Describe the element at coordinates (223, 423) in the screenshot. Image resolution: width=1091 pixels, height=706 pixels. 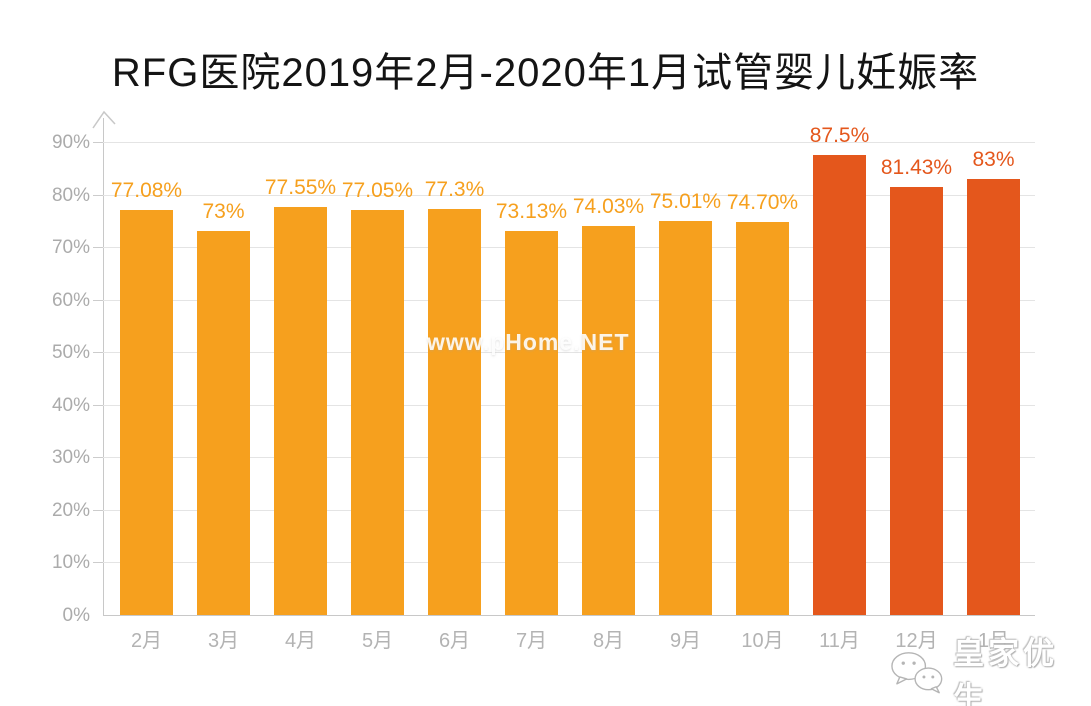
I see `bar-3月` at that location.